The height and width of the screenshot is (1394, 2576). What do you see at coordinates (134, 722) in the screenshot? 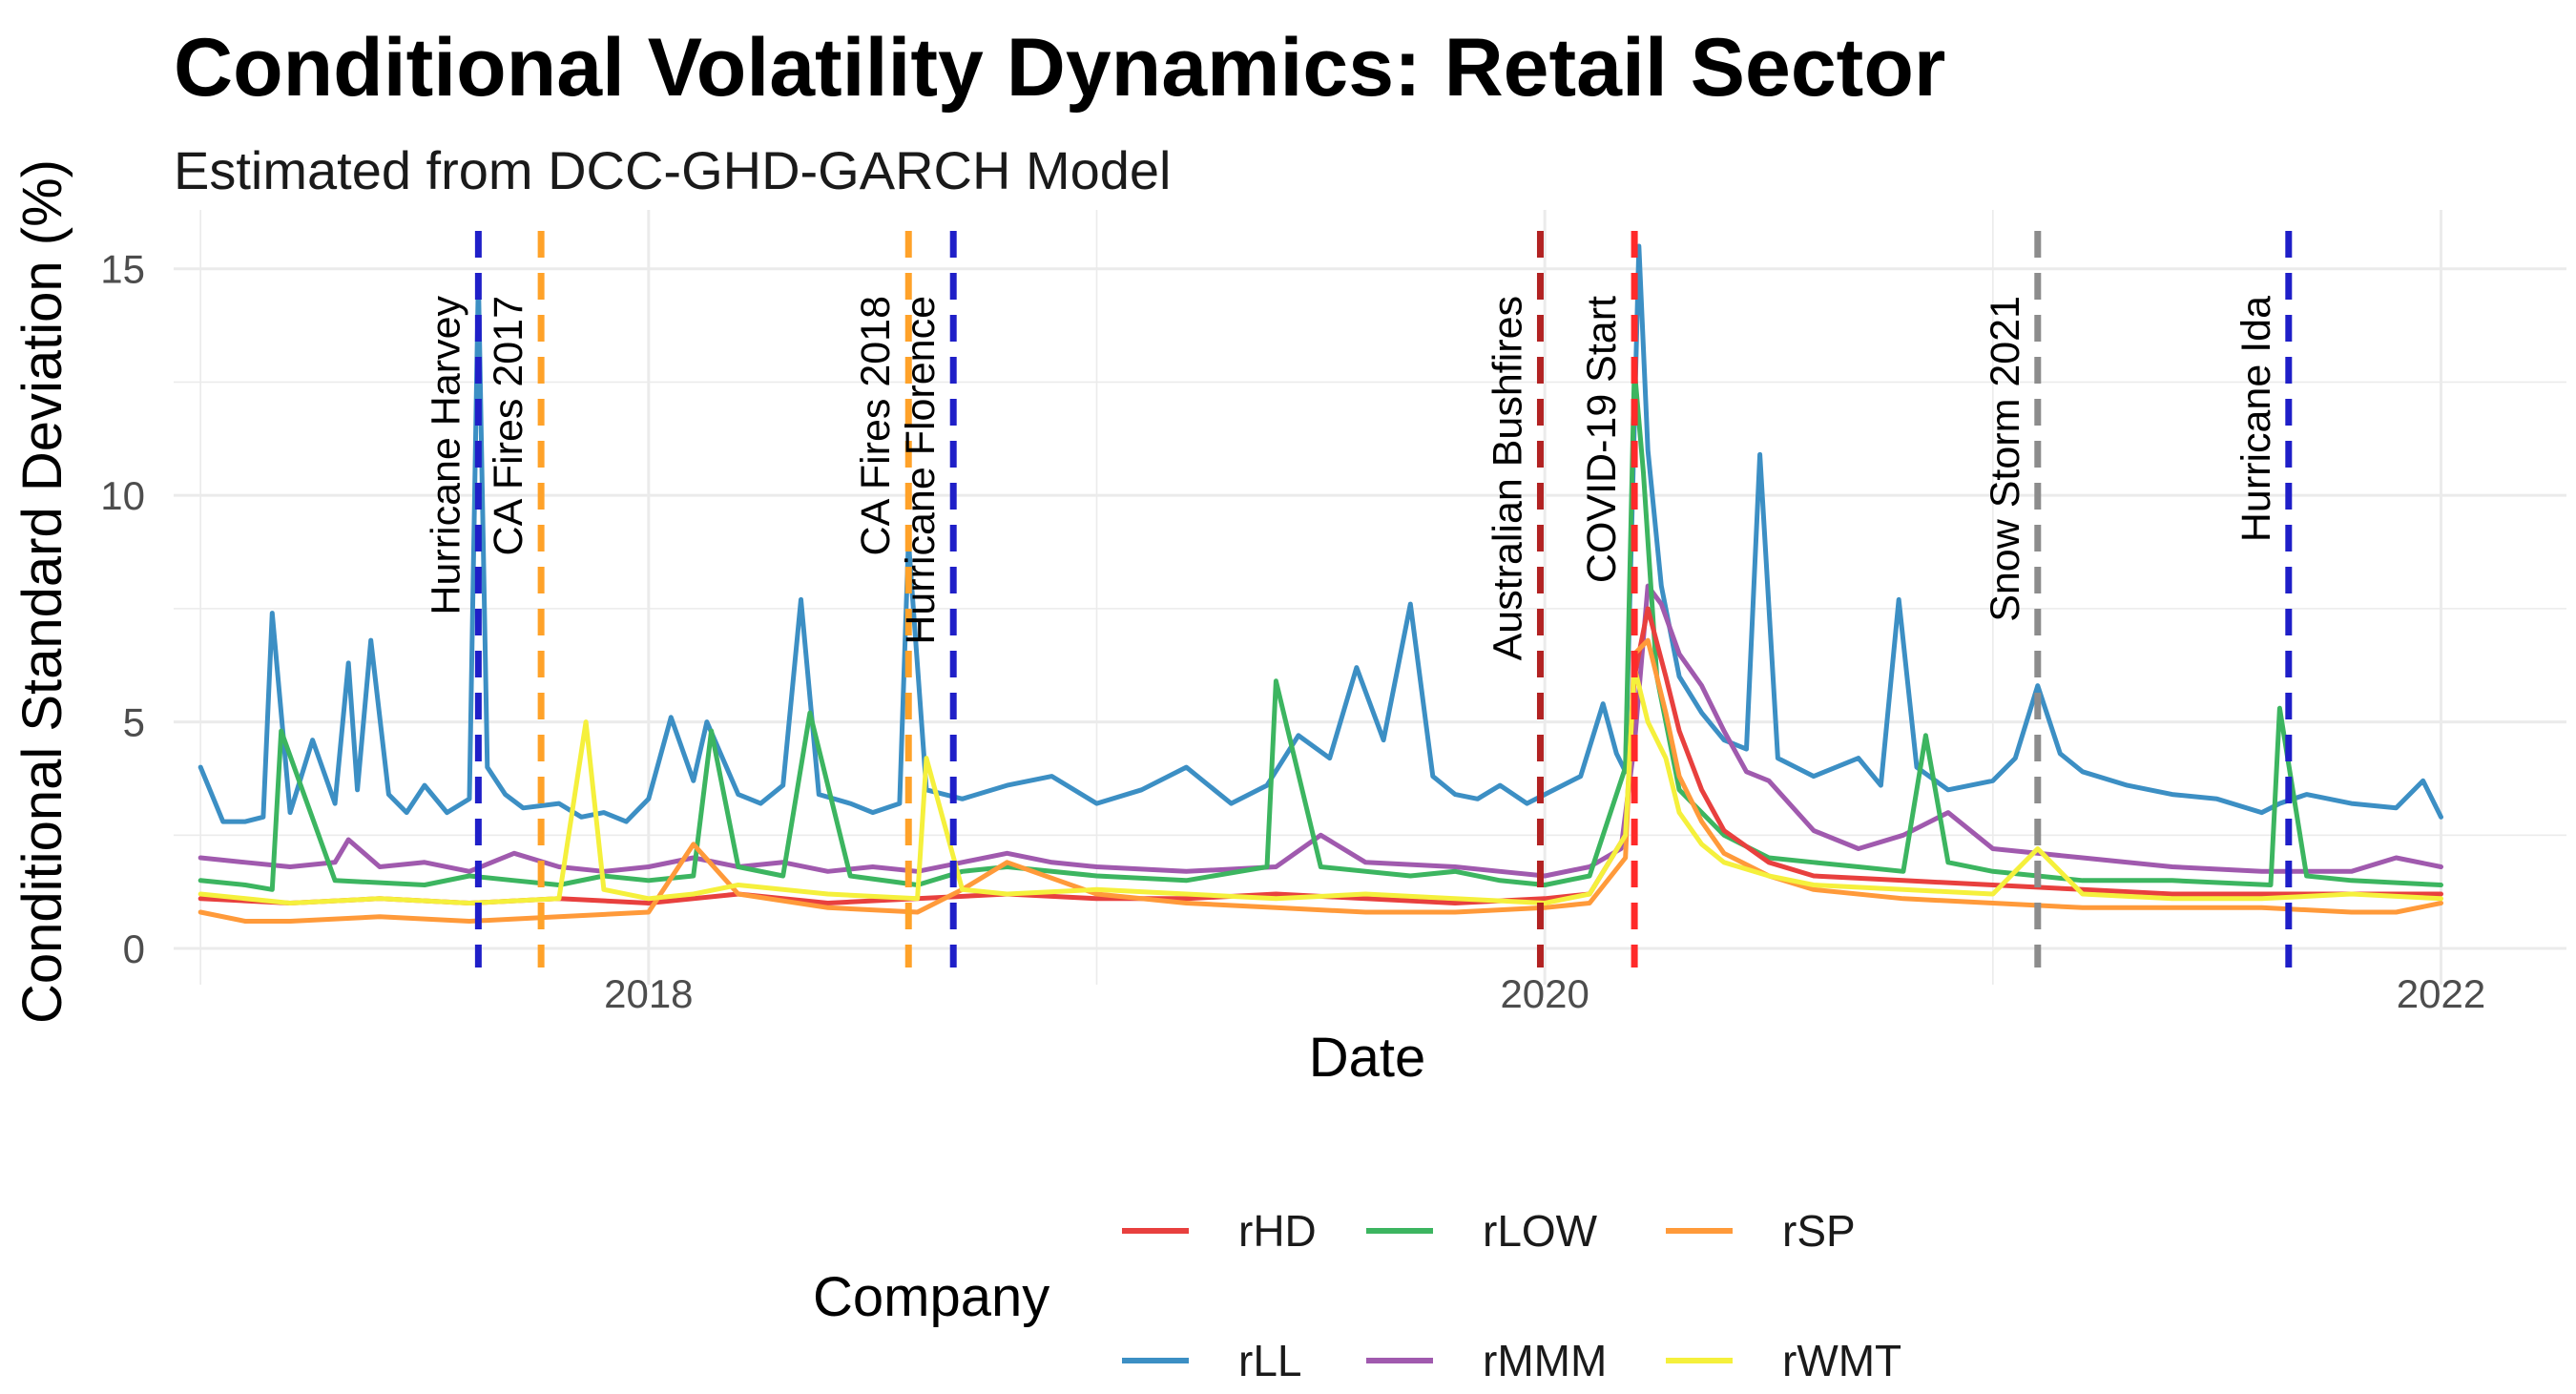
I see `y-tick-label: 5` at bounding box center [134, 722].